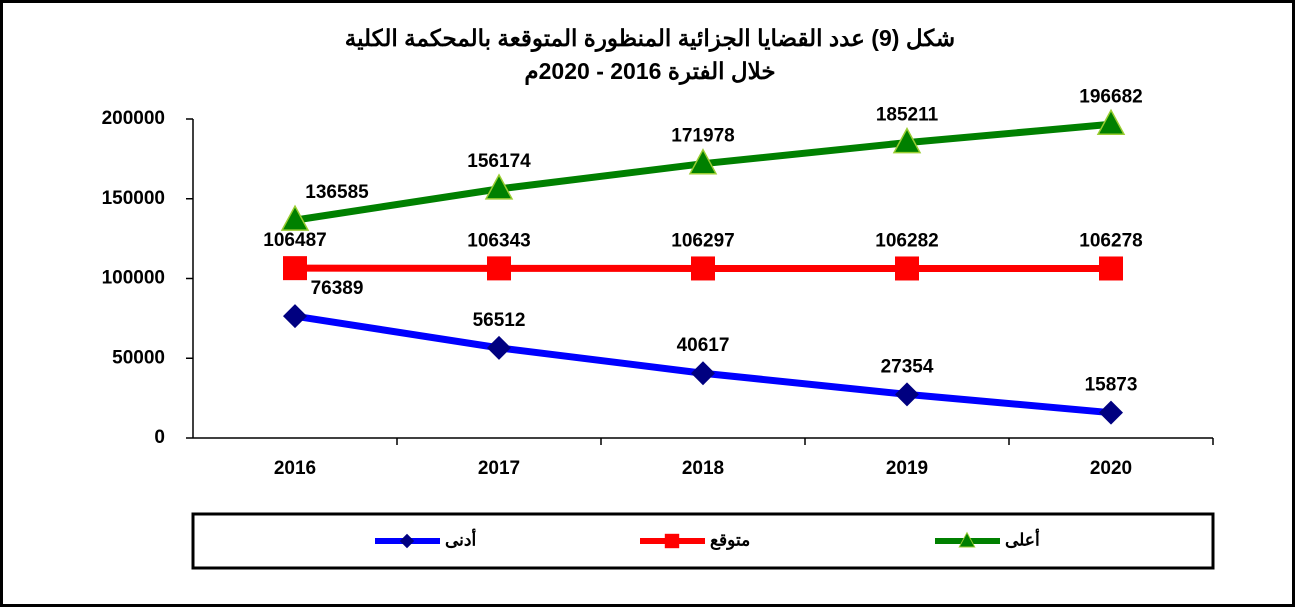  What do you see at coordinates (906, 240) in the screenshot?
I see `data-label: 106282` at bounding box center [906, 240].